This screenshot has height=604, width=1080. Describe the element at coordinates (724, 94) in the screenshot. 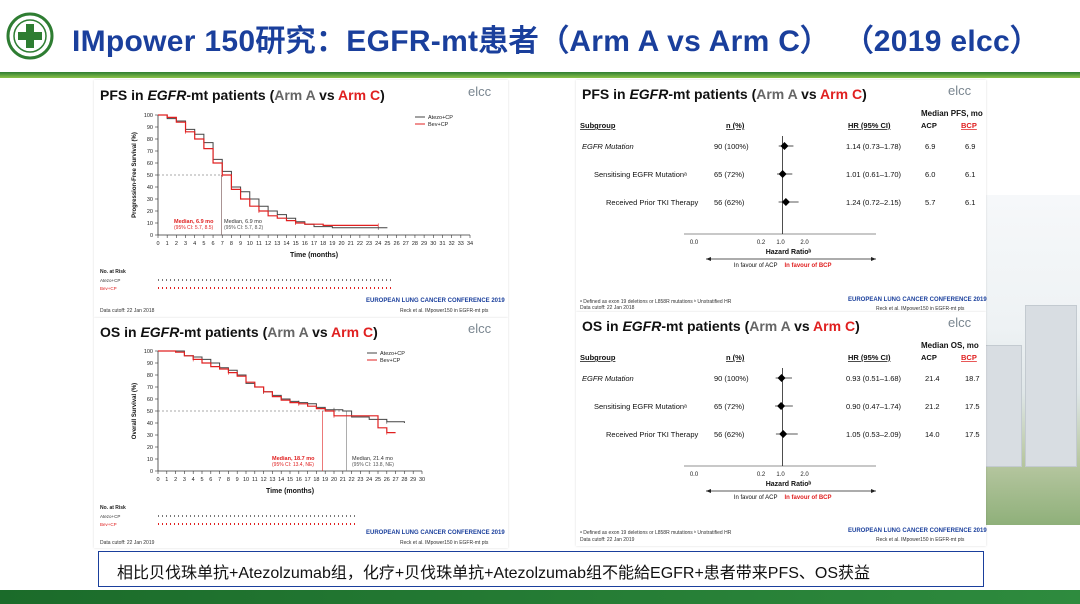

I see `pfs-forest-title: PFS in EGFR-mt patients (Arm A vs Arm C)` at that location.